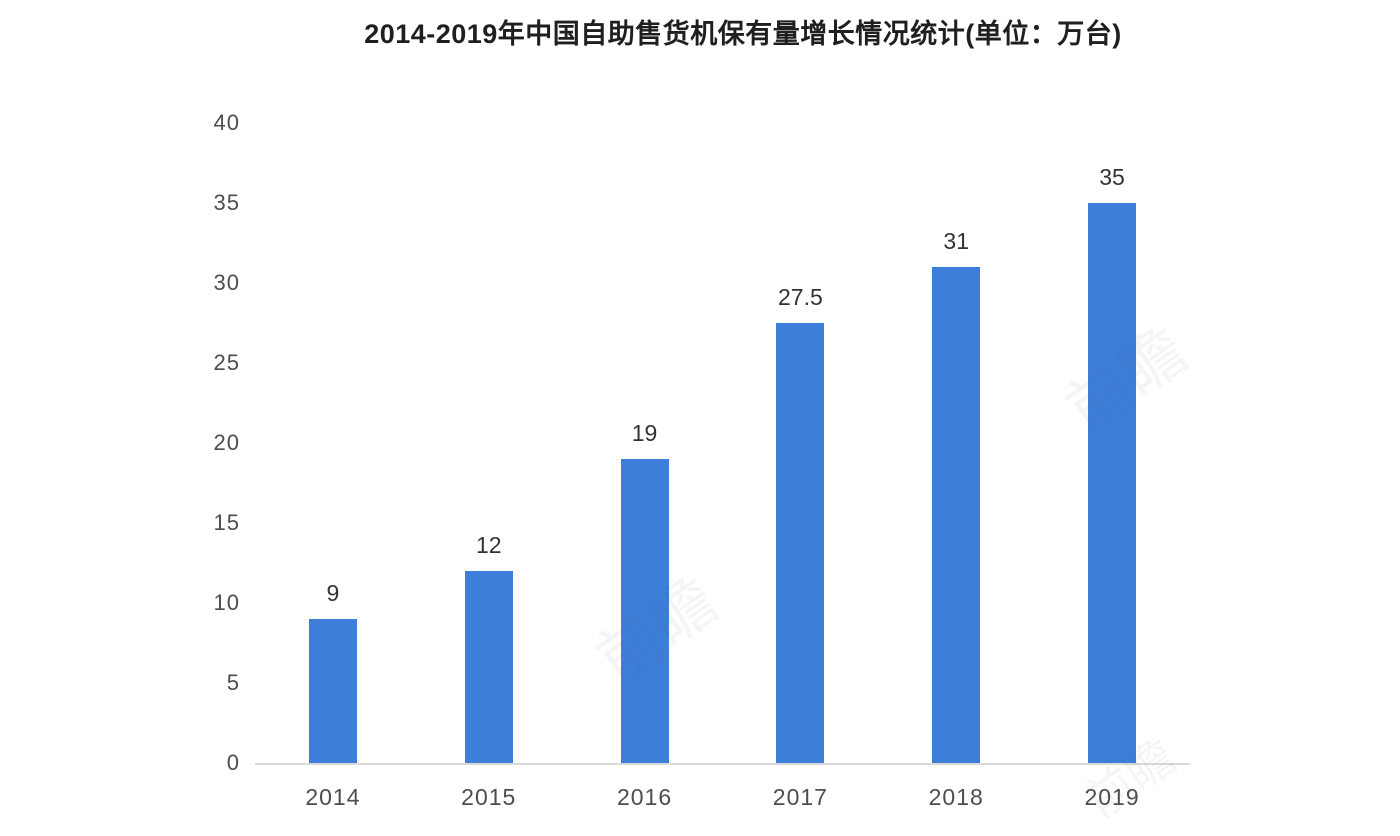 The image size is (1400, 836). What do you see at coordinates (233, 682) in the screenshot?
I see `y-tick-label: 5` at bounding box center [233, 682].